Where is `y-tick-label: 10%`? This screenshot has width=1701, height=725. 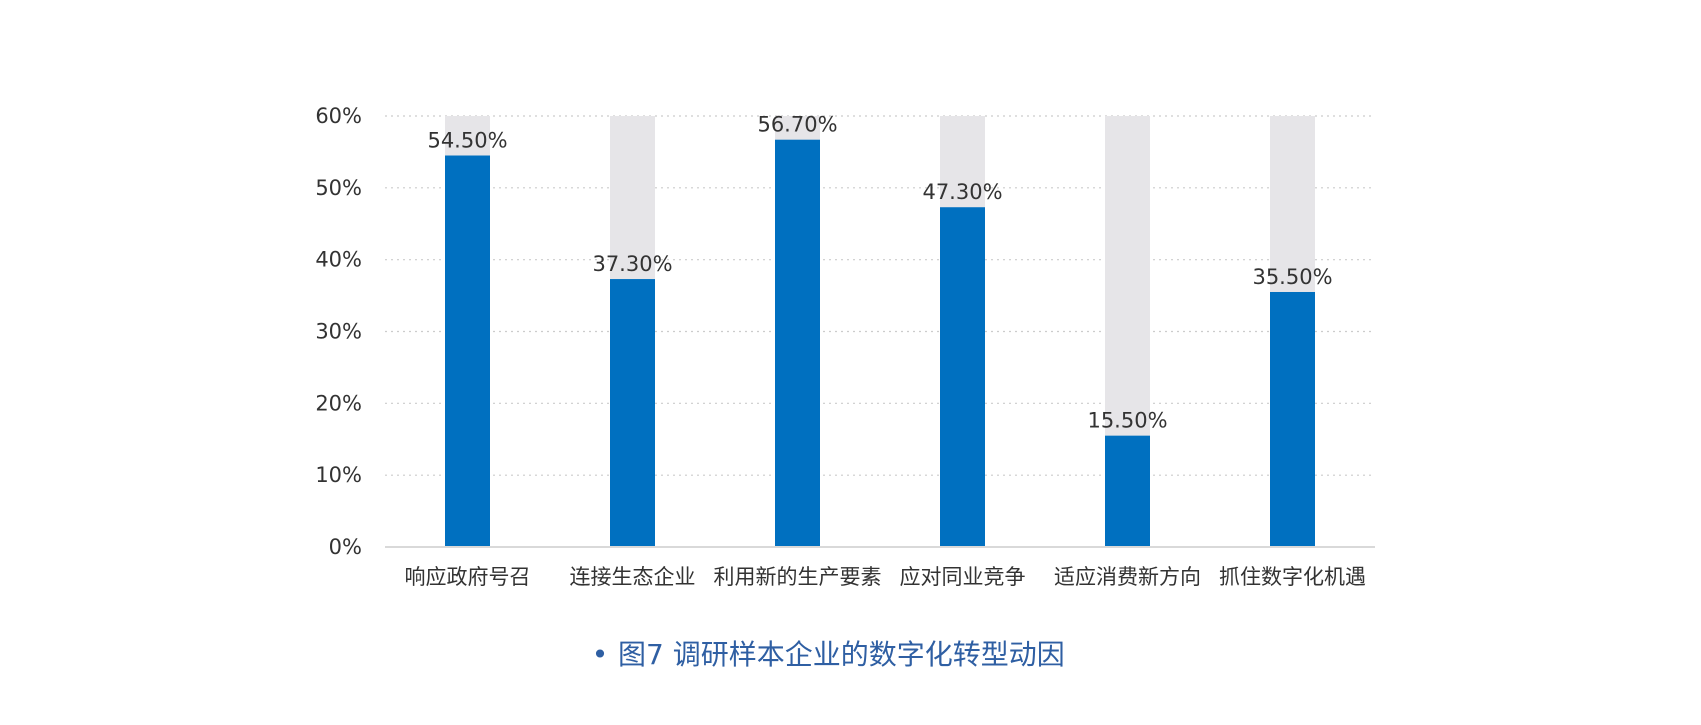 y-tick-label: 10% is located at coordinates (338, 475).